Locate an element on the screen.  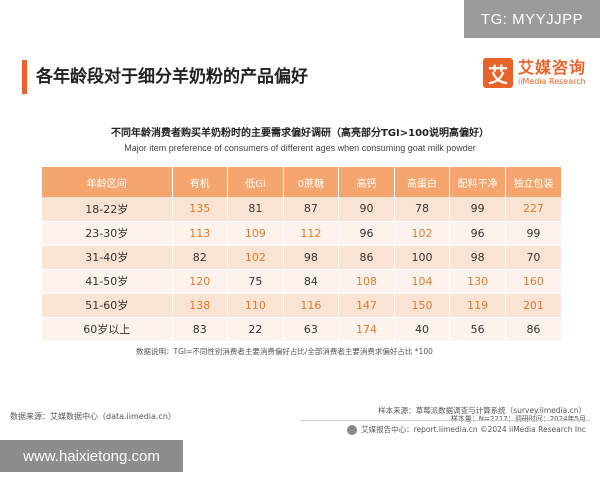
tgi-value-cell: 112 is located at coordinates (311, 233).